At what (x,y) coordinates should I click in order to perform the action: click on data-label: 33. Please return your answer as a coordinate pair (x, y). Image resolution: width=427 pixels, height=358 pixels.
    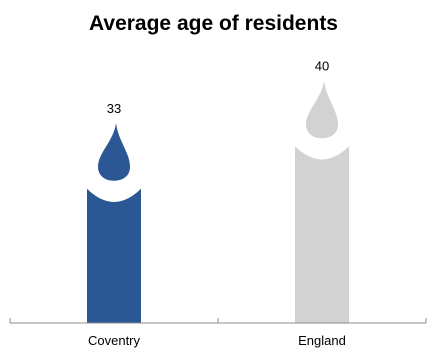
    Looking at the image, I should click on (114, 108).